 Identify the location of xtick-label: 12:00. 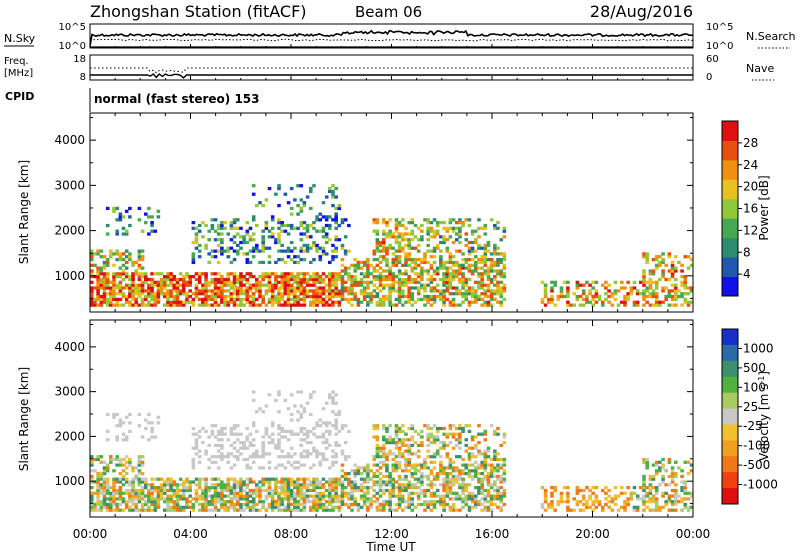
(391, 534).